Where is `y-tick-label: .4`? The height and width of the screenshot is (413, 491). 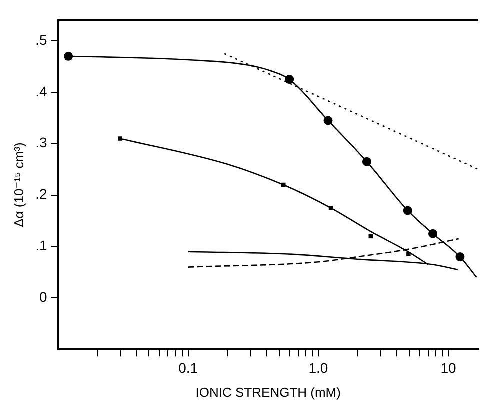 y-tick-label: .4 is located at coordinates (42, 91).